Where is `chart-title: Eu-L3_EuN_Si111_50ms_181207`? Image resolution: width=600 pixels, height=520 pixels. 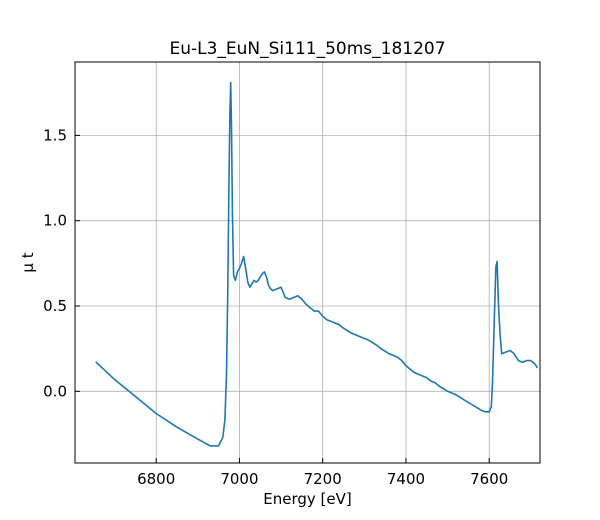 chart-title: Eu-L3_EuN_Si111_50ms_181207 is located at coordinates (307, 49).